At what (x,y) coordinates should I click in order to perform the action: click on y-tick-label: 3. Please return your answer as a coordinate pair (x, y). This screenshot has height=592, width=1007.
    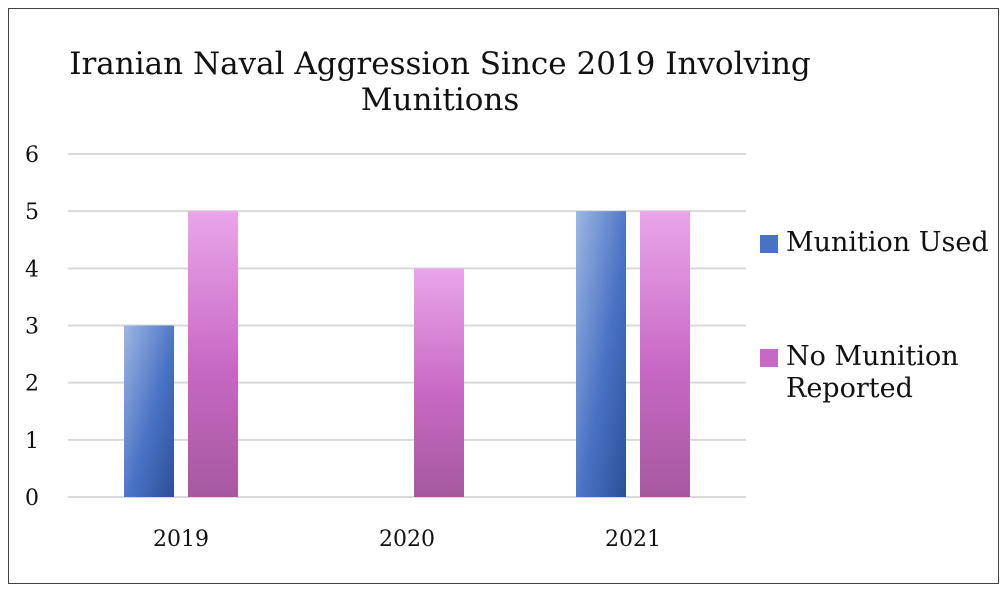
    Looking at the image, I should click on (32, 327).